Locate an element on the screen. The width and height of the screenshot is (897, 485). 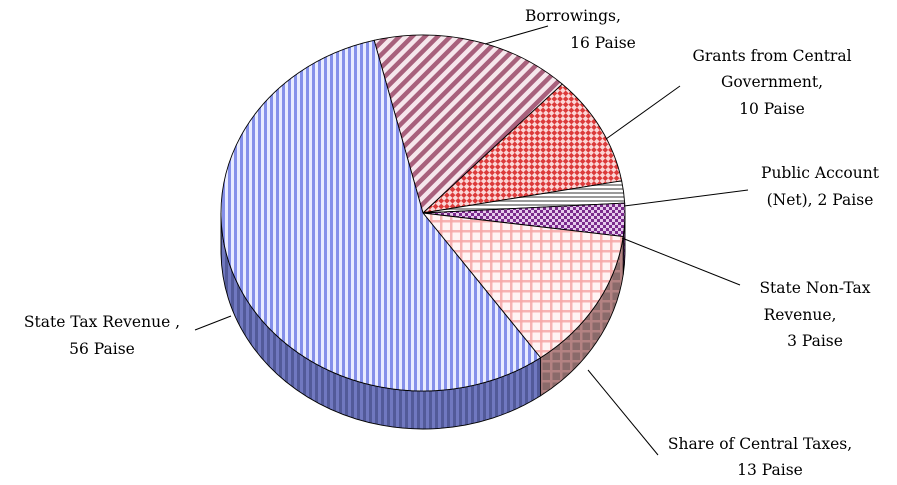
label-share-of-central-taxes-line-2: 13 Paise is located at coordinates (770, 470).